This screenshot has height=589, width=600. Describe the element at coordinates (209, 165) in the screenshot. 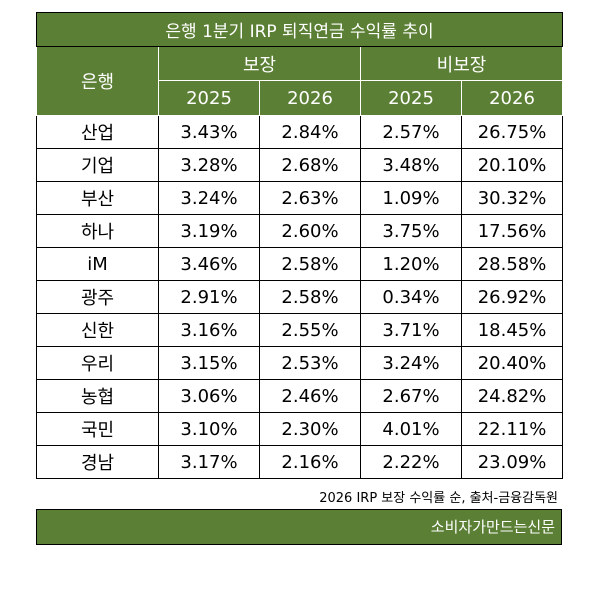

I see `rate-cell: 3.28%` at that location.